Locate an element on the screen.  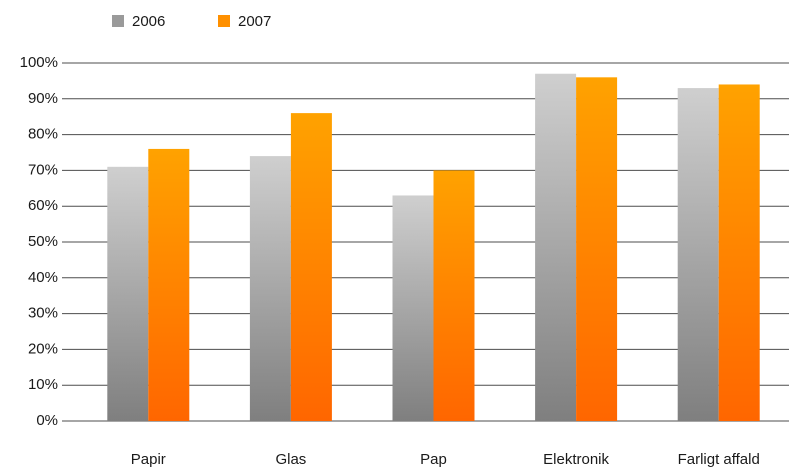
y-tick-label: 80% is located at coordinates (43, 134).